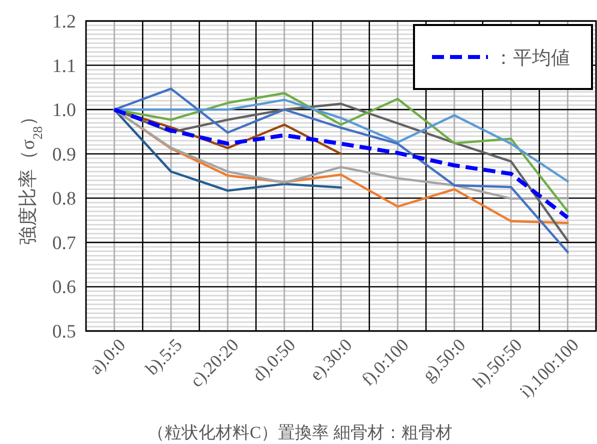  What do you see at coordinates (532, 58) in the screenshot?
I see `legend-label: ：平均値` at bounding box center [532, 58].